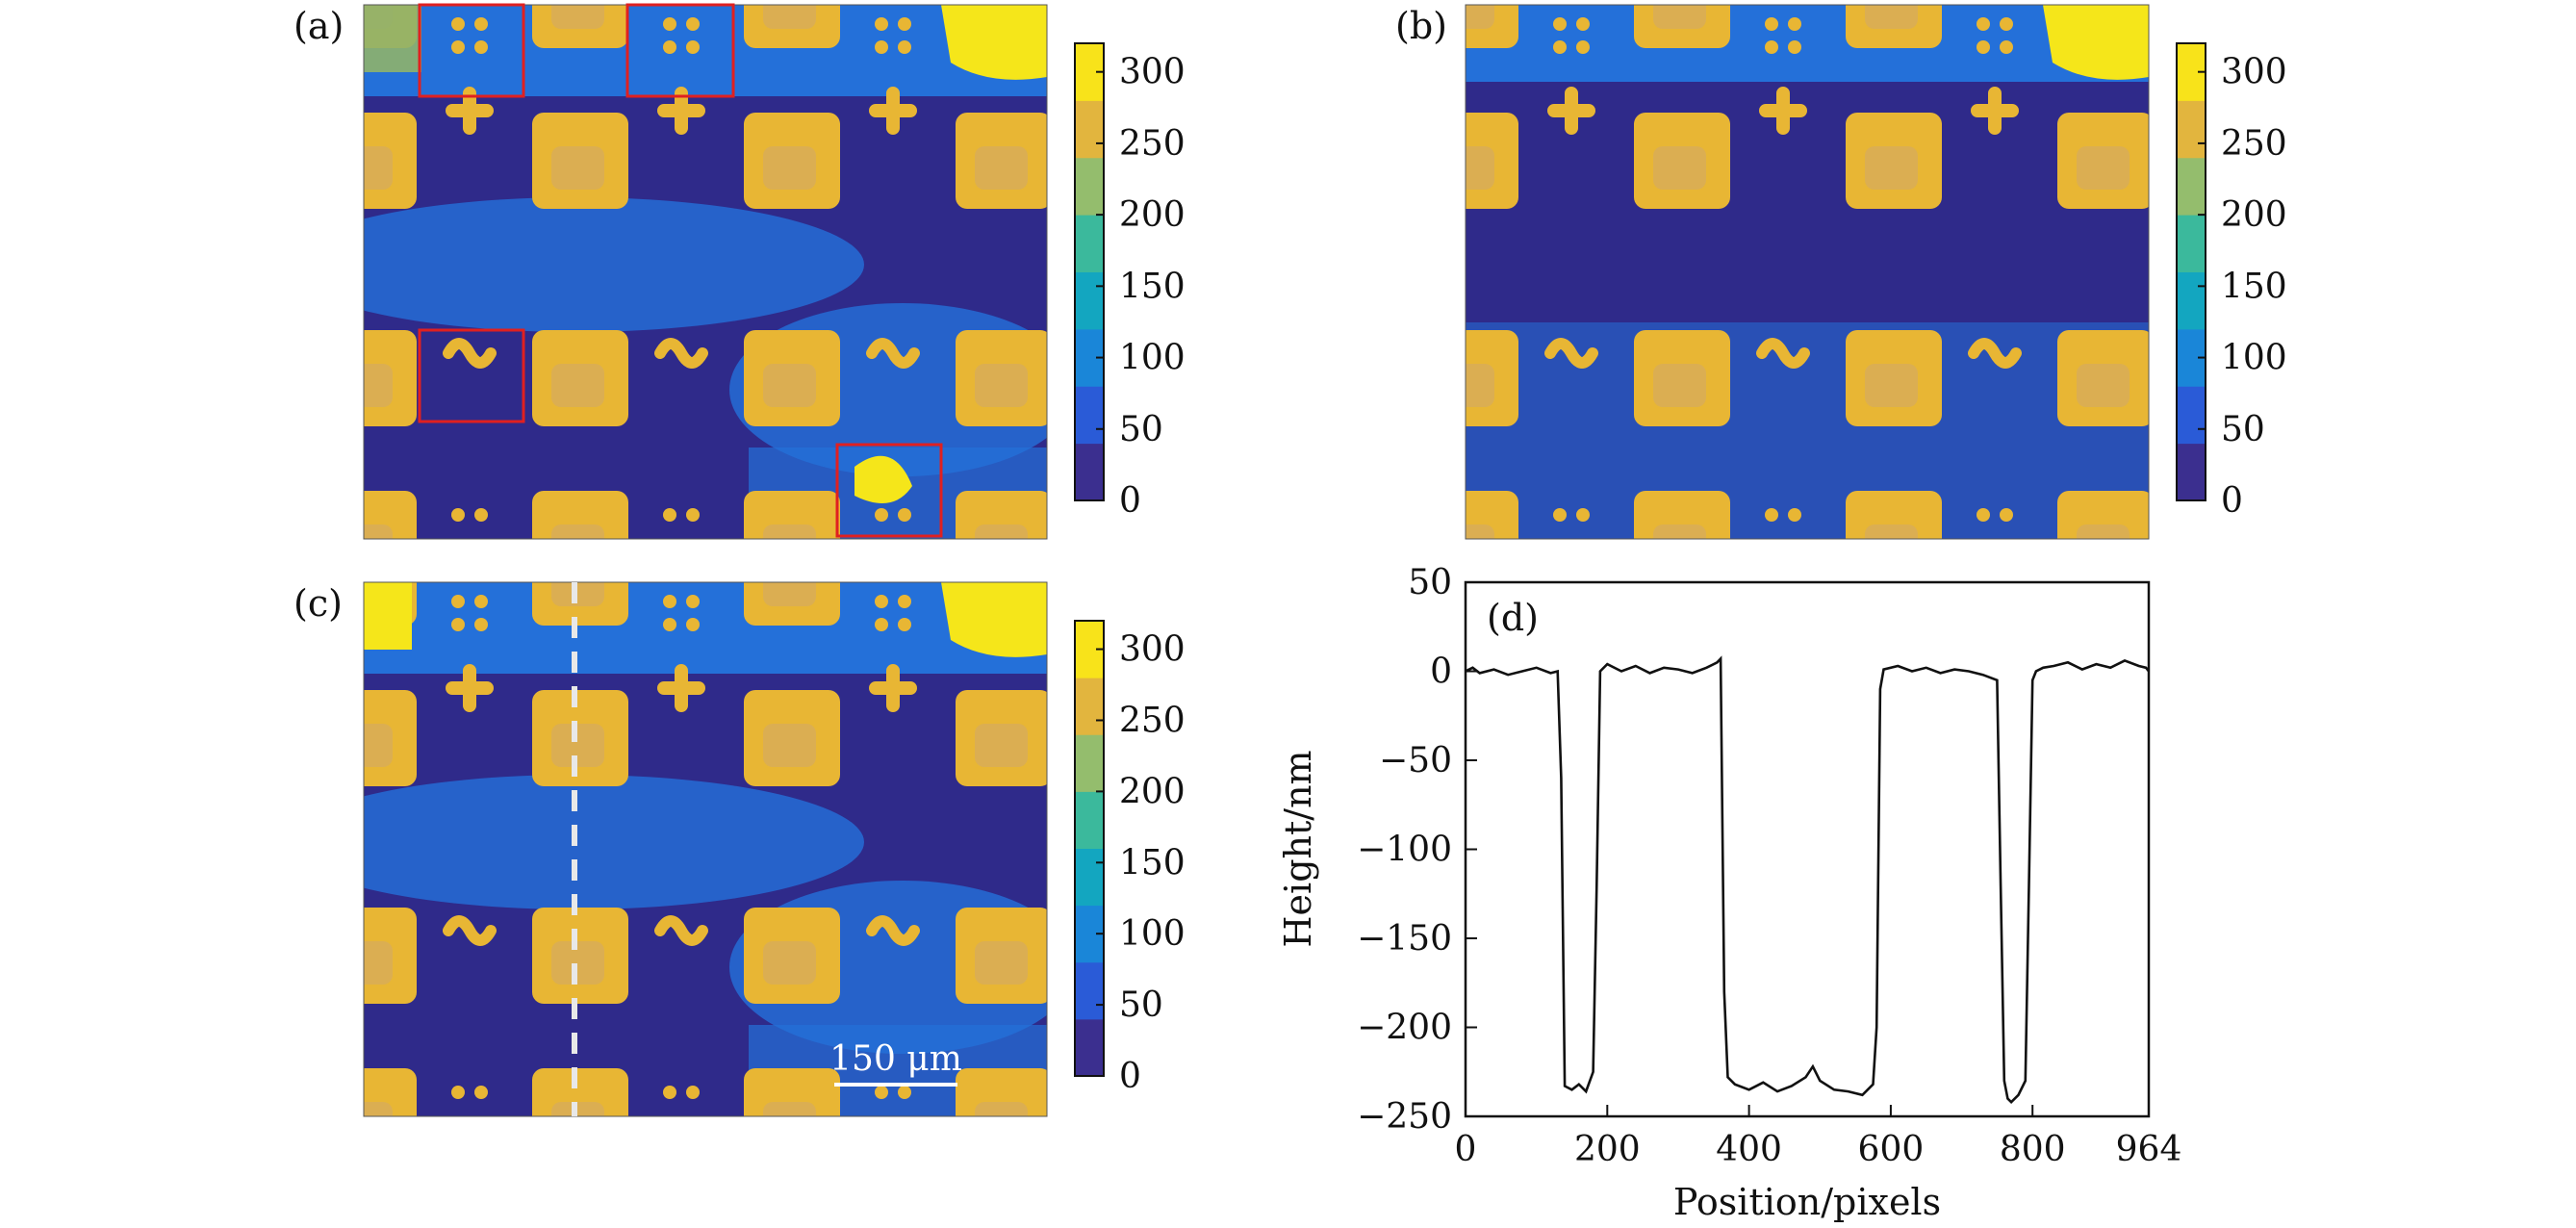 The width and height of the screenshot is (2576, 1228). What do you see at coordinates (318, 604) in the screenshot?
I see `panel-label-c: (c)` at bounding box center [318, 604].